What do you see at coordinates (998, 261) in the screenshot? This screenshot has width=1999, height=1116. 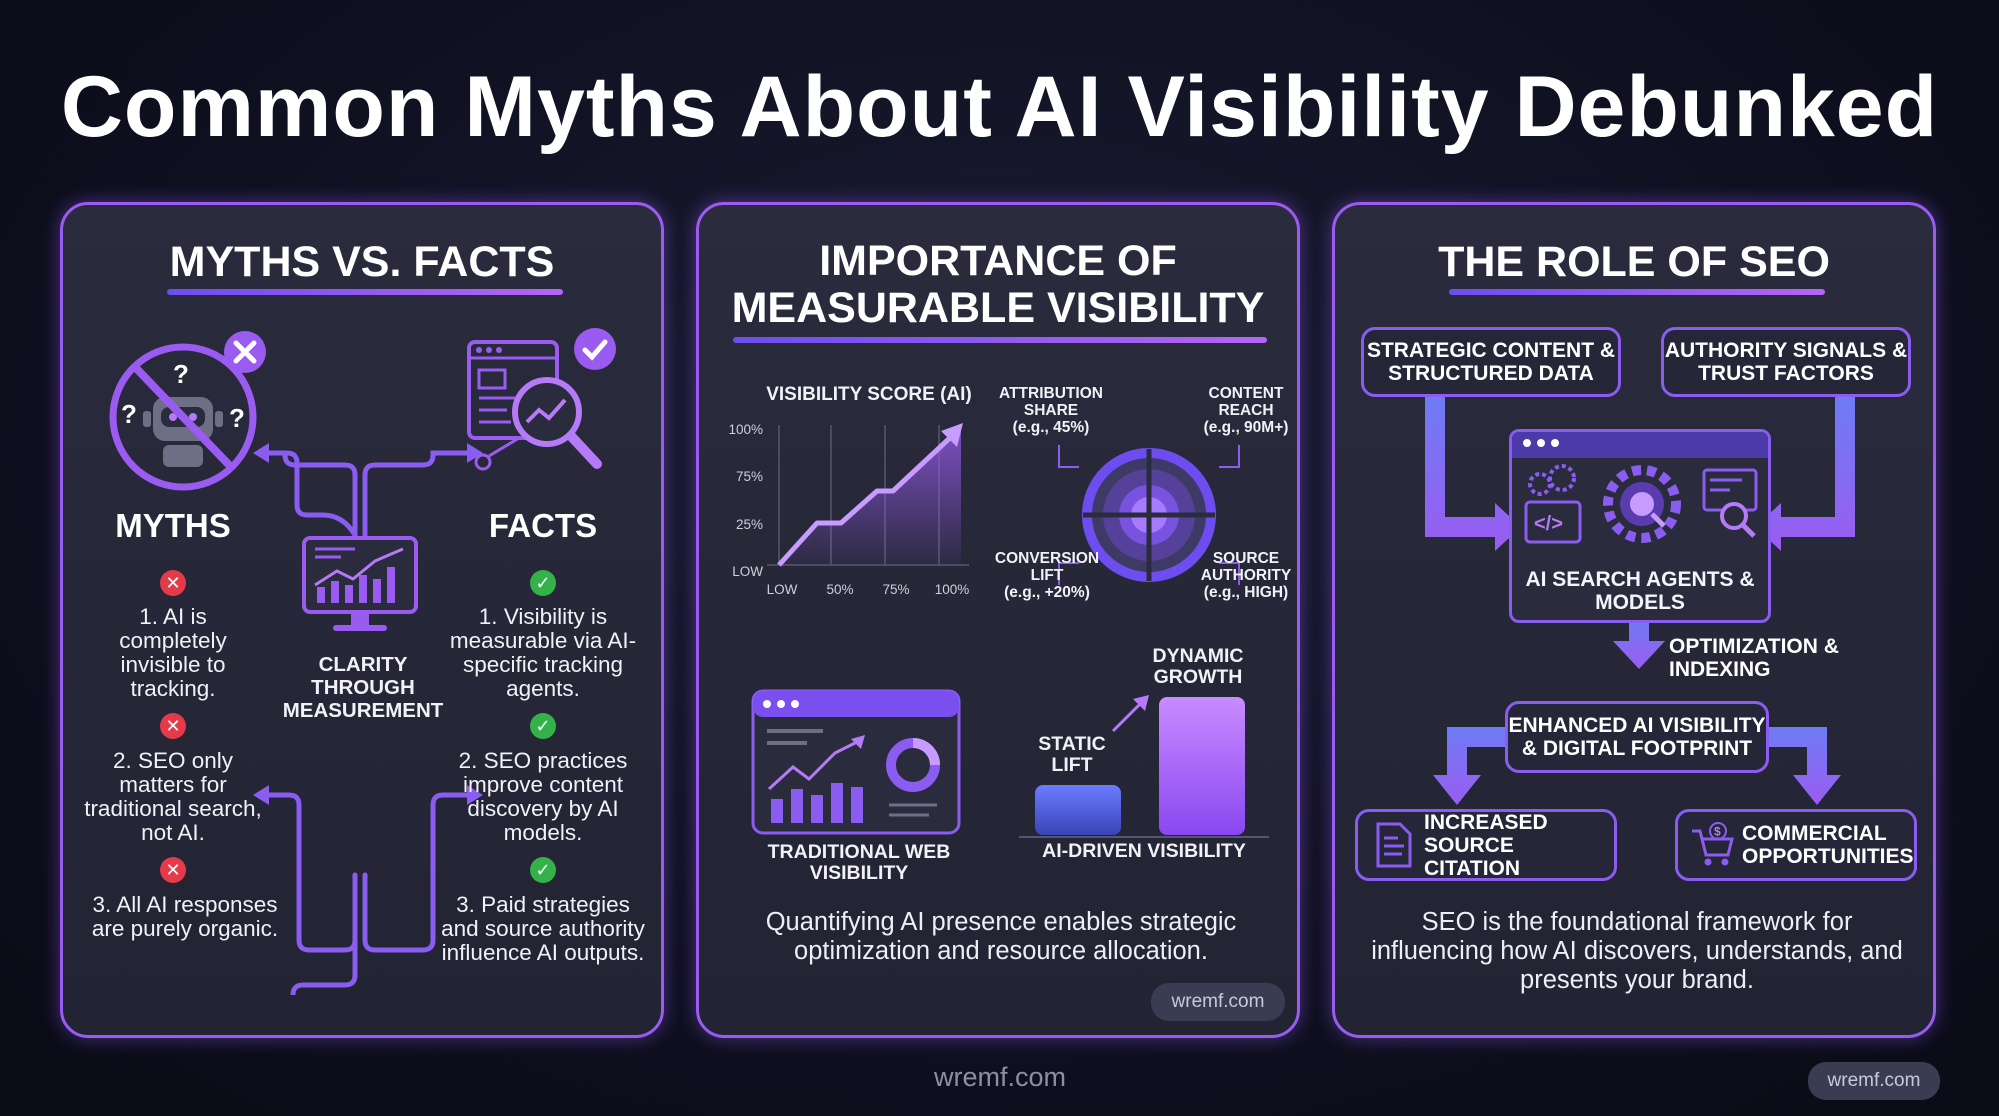 I see `panel-title-line1: IMPORTANCE OF` at bounding box center [998, 261].